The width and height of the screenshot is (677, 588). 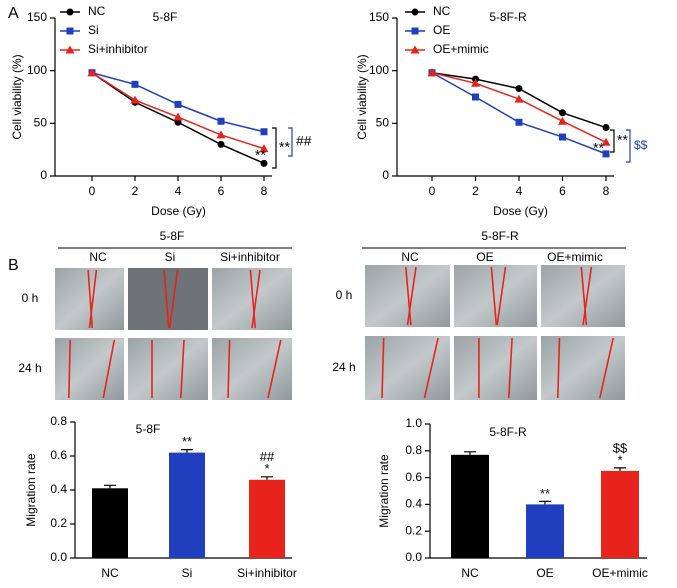 What do you see at coordinates (118, 49) in the screenshot?
I see `legend-label: Si+inhibitor` at bounding box center [118, 49].